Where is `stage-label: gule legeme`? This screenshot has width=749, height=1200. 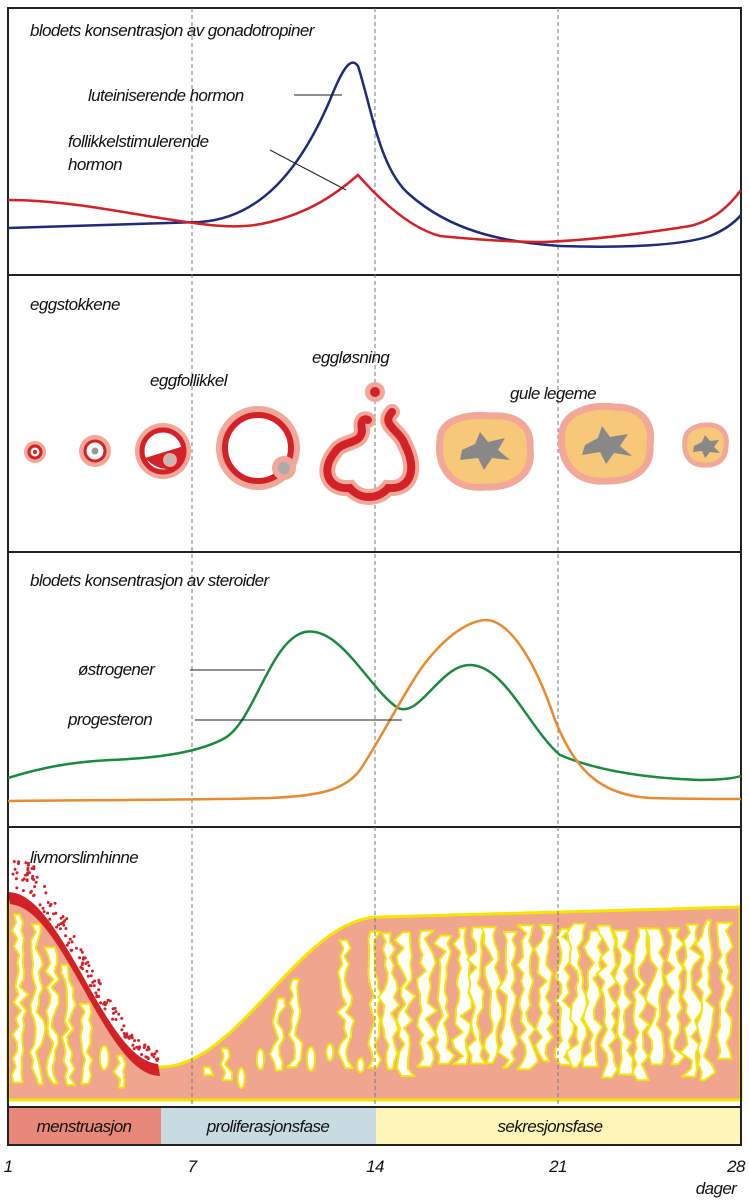
stage-label: gule legeme is located at coordinates (553, 393).